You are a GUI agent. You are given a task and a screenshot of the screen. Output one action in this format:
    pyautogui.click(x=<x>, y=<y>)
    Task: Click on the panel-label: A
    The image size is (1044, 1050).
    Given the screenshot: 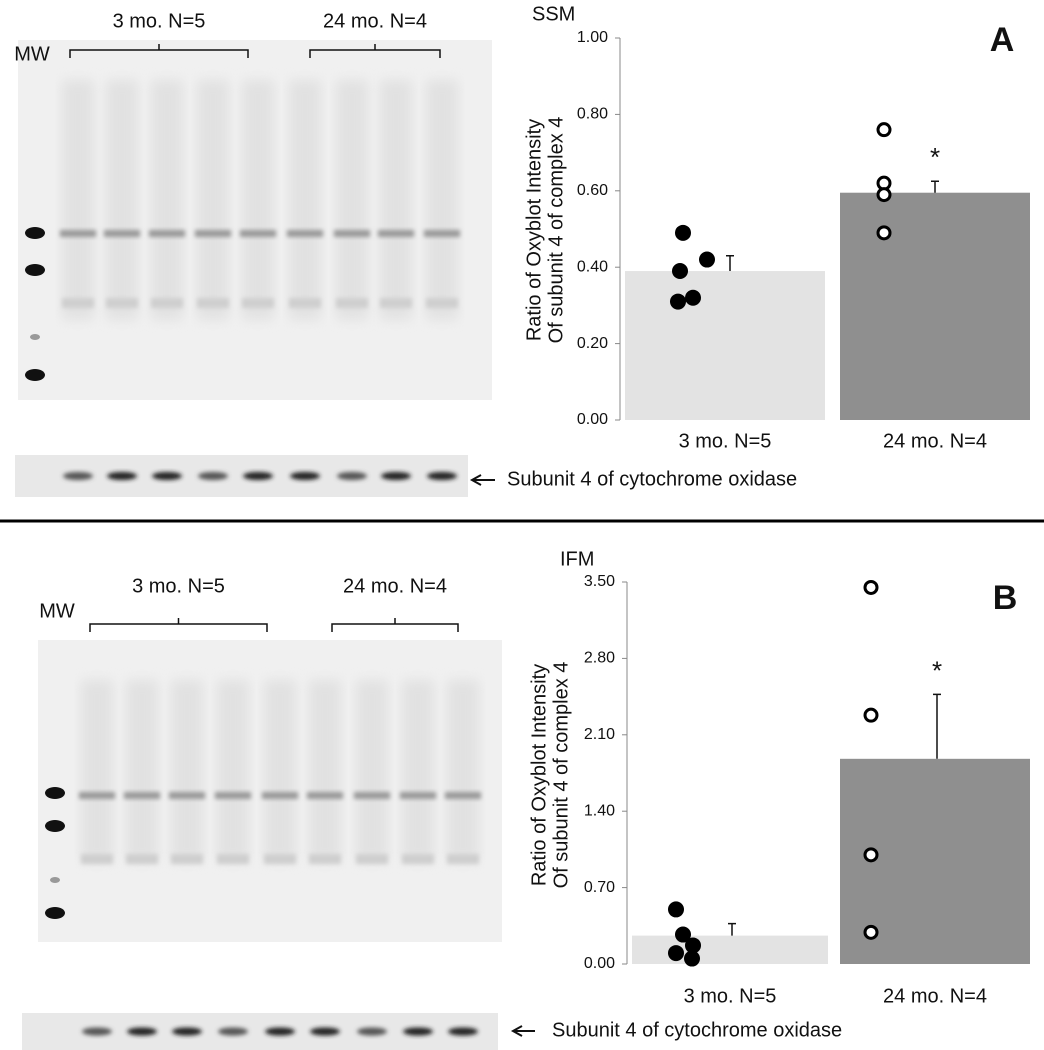 What is the action you would take?
    pyautogui.click(x=1002, y=40)
    